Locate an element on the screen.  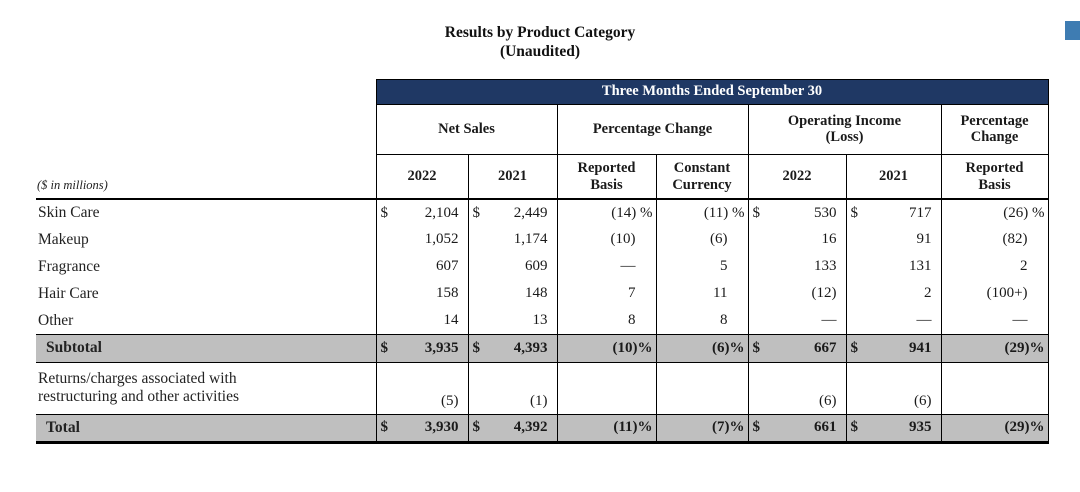
value-cell: $667 is located at coordinates (796, 348).